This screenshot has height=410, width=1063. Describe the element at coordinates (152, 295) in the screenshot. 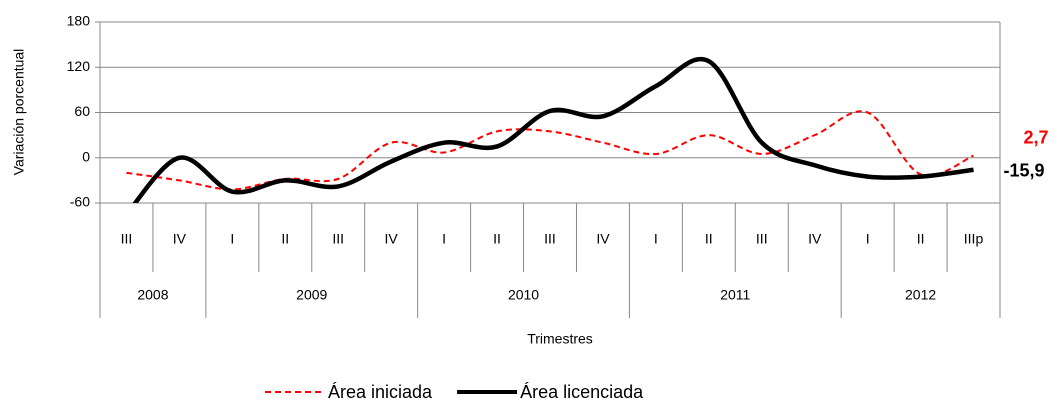

I see `year-label: 2008` at that location.